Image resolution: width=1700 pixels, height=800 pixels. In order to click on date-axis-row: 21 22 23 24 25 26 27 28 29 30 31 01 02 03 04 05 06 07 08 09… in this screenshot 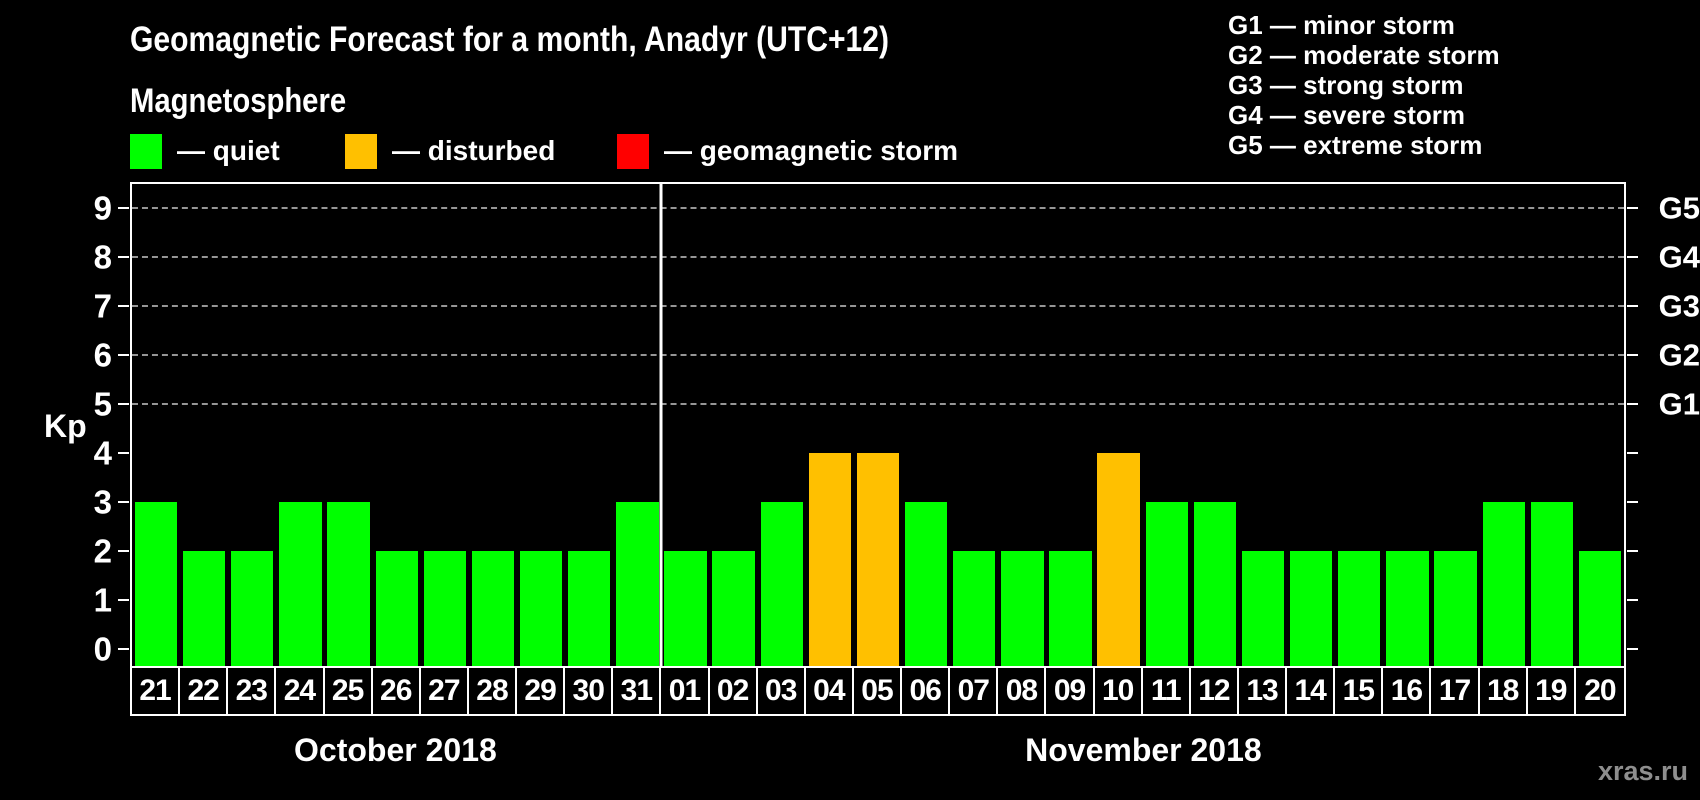, I will do `click(878, 691)`.